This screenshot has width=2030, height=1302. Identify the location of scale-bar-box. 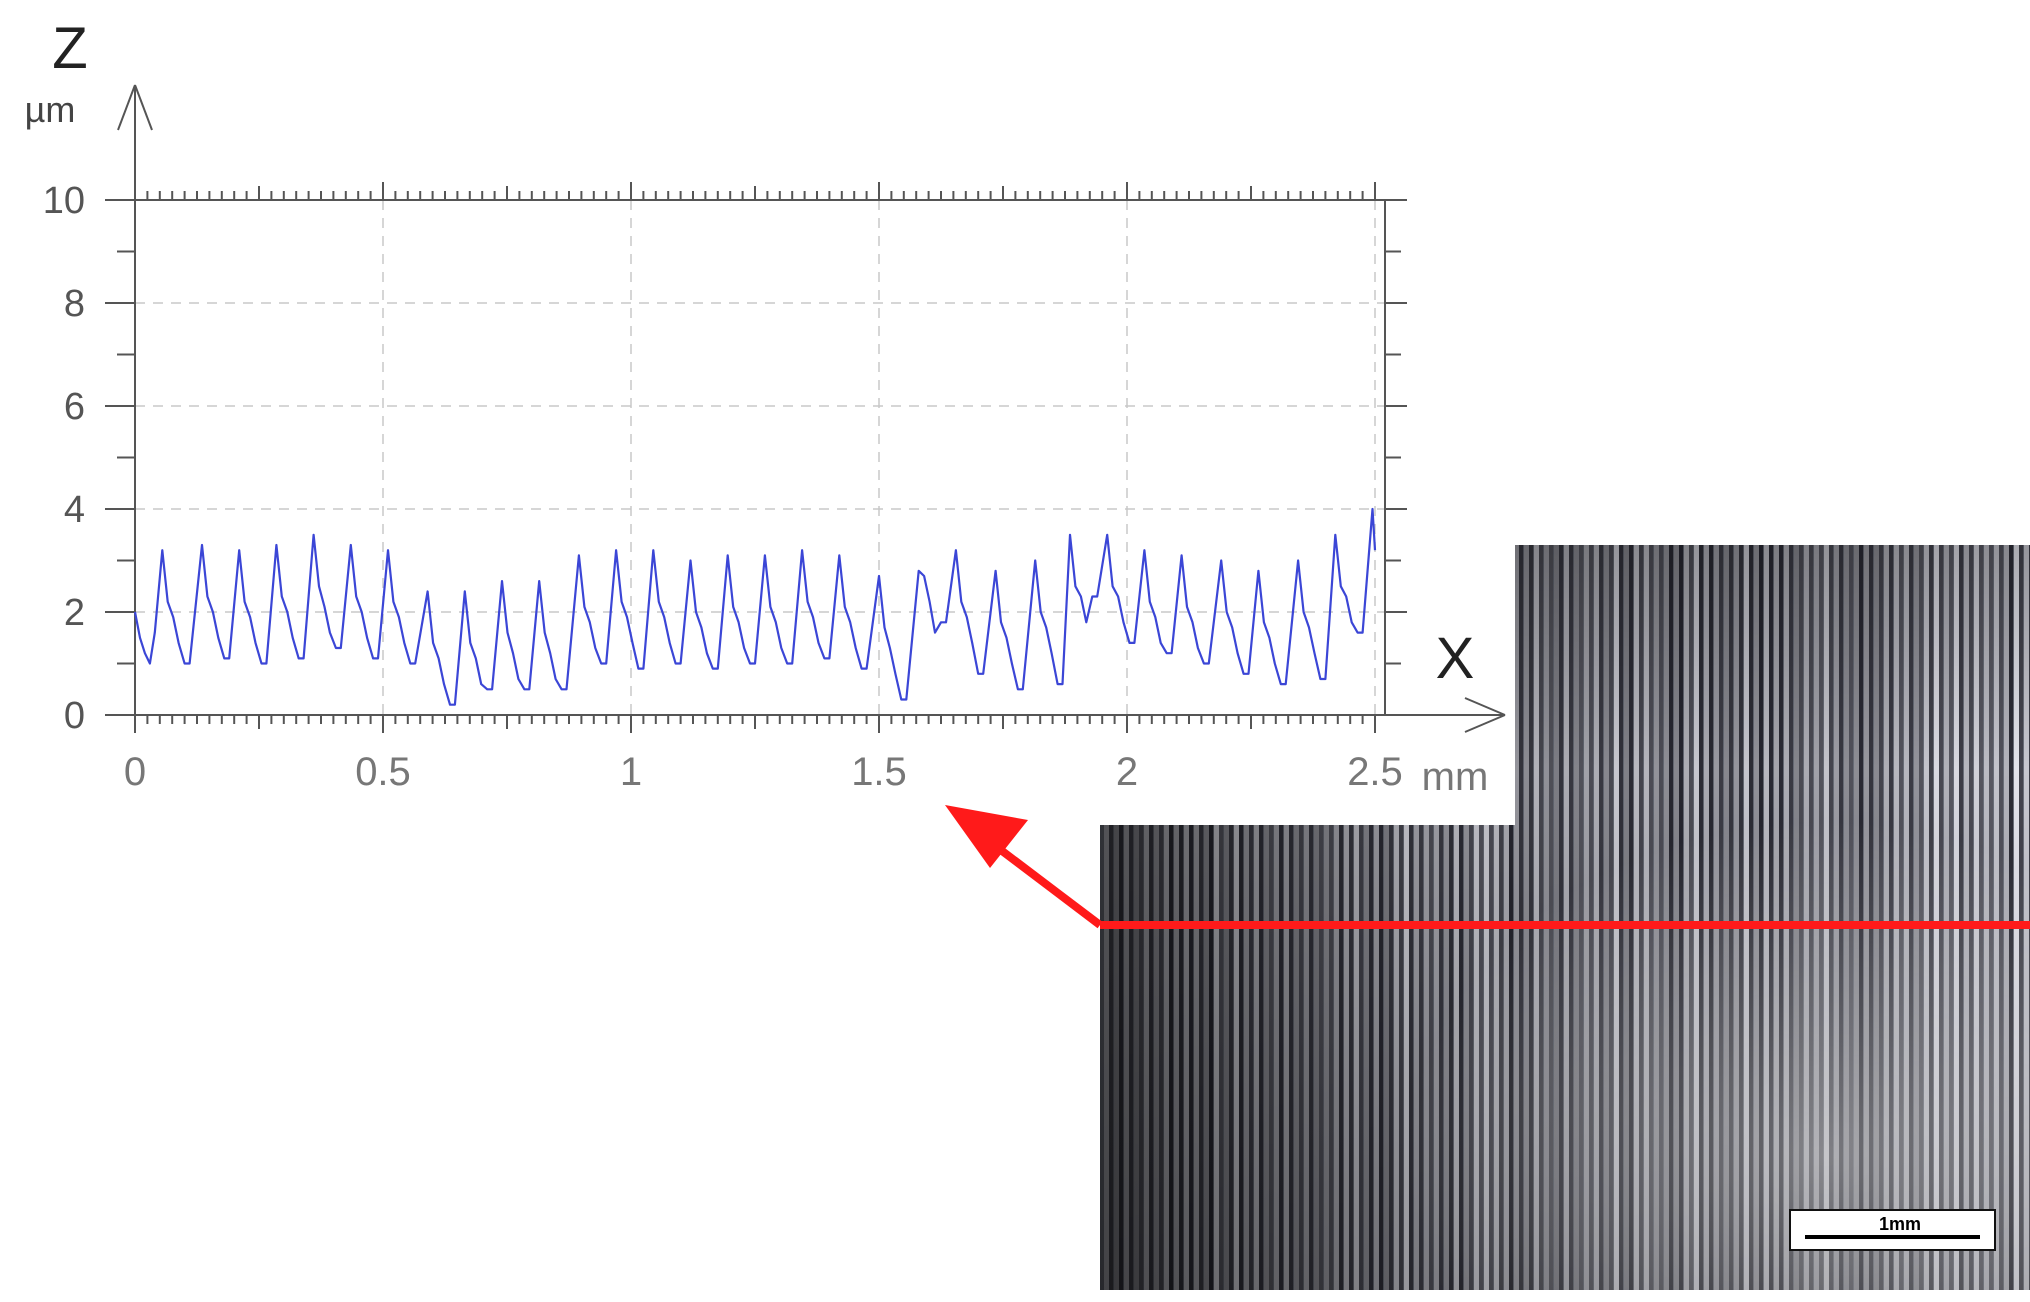
(1892, 1230).